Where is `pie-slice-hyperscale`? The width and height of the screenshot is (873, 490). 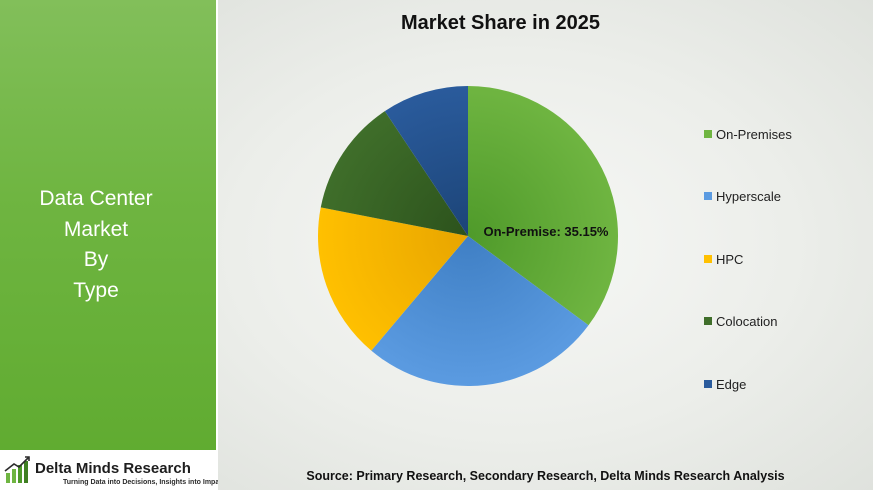
pie-slice-hyperscale is located at coordinates (480, 311).